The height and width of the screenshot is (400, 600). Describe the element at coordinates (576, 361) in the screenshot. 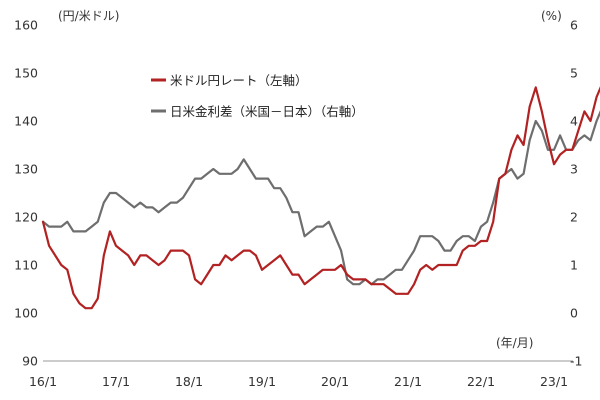

I see `right-tick-label: -1` at that location.